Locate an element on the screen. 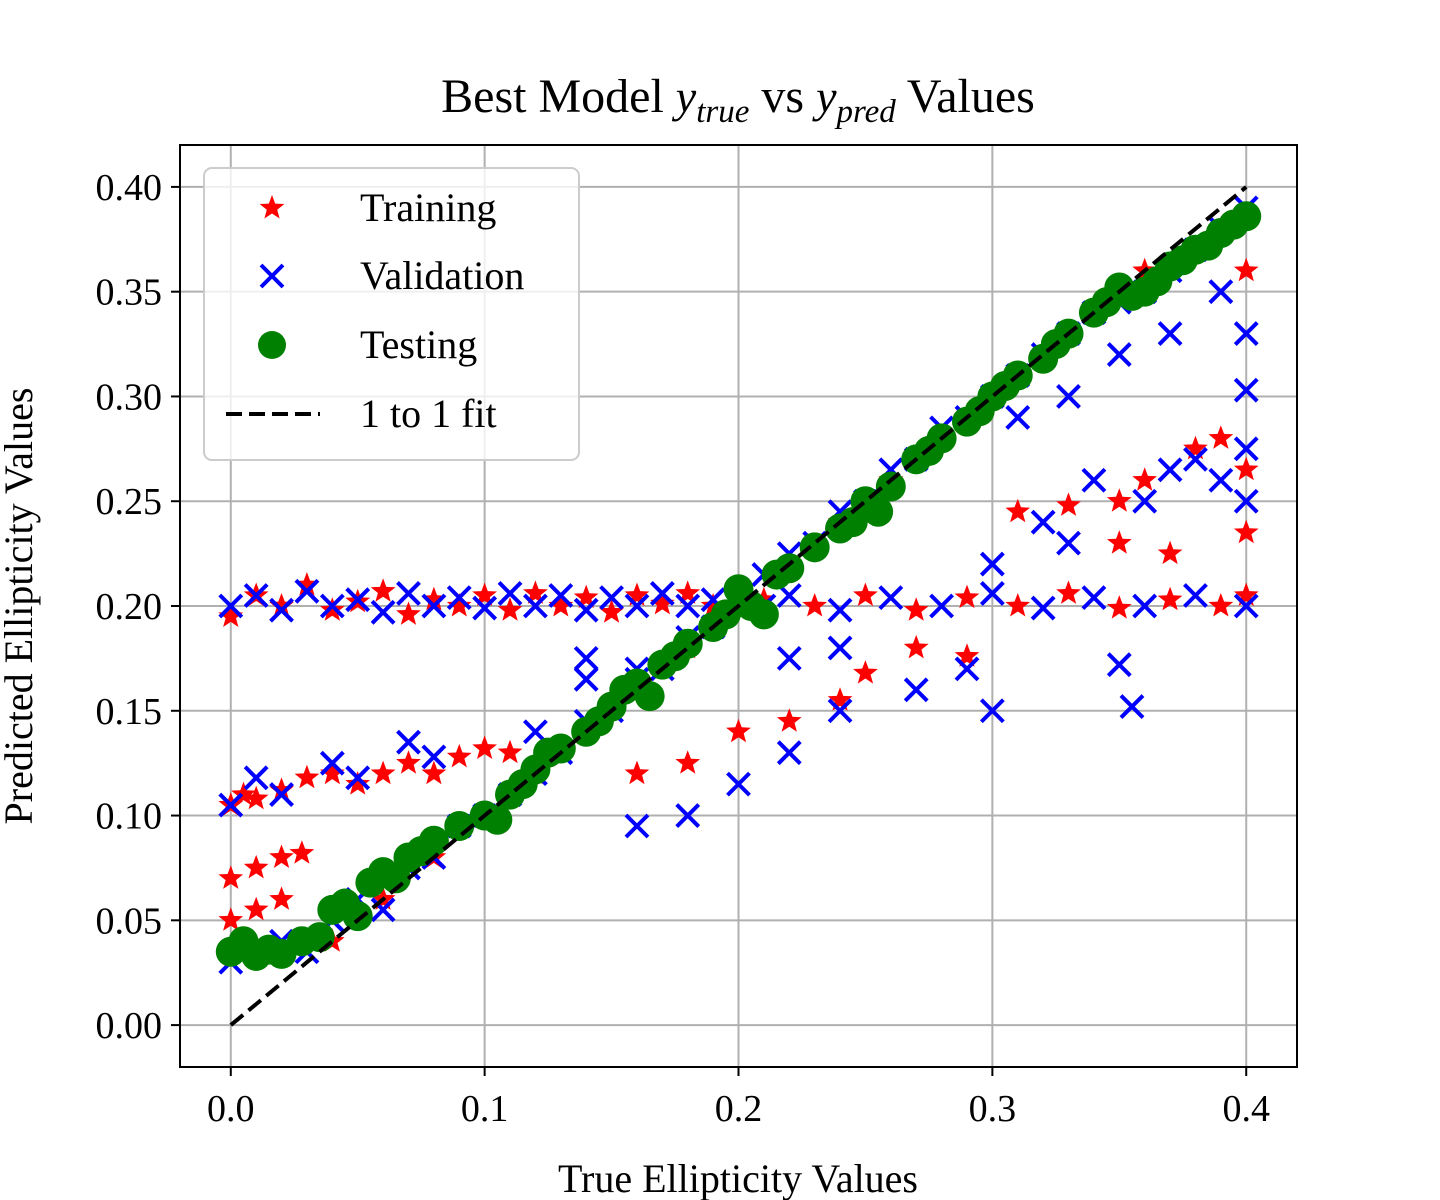 The height and width of the screenshot is (1200, 1440). y-tick-label: 0.30 is located at coordinates (129, 397).